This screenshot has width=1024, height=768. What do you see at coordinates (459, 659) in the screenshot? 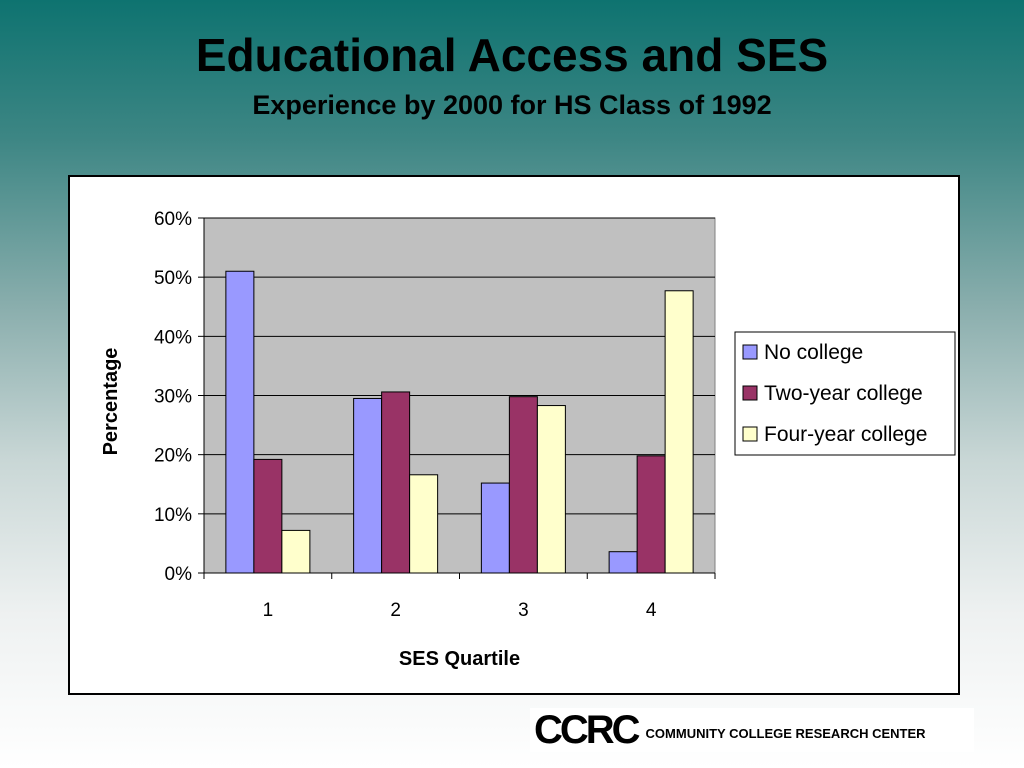
I see `x-axis-title: SES Quartile` at bounding box center [459, 659].